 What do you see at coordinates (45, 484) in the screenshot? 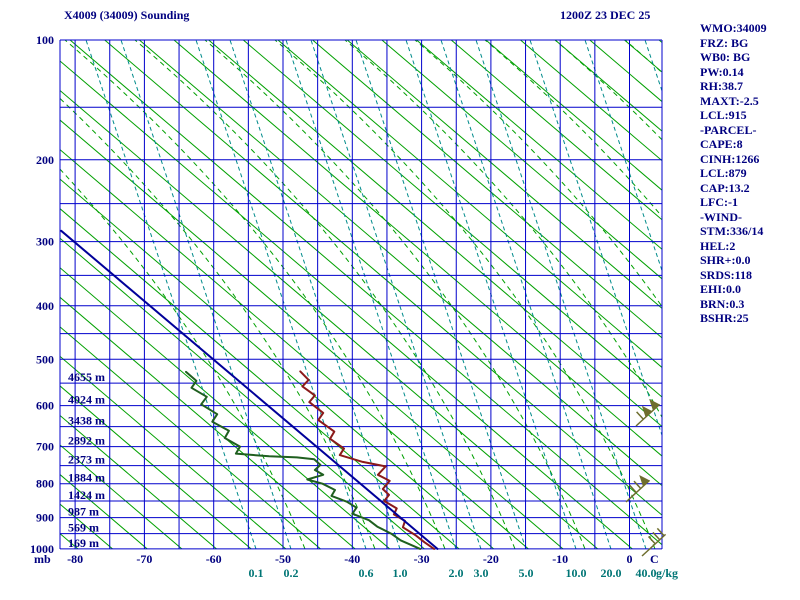
I see `pressure-tick-label: 800` at bounding box center [45, 484].